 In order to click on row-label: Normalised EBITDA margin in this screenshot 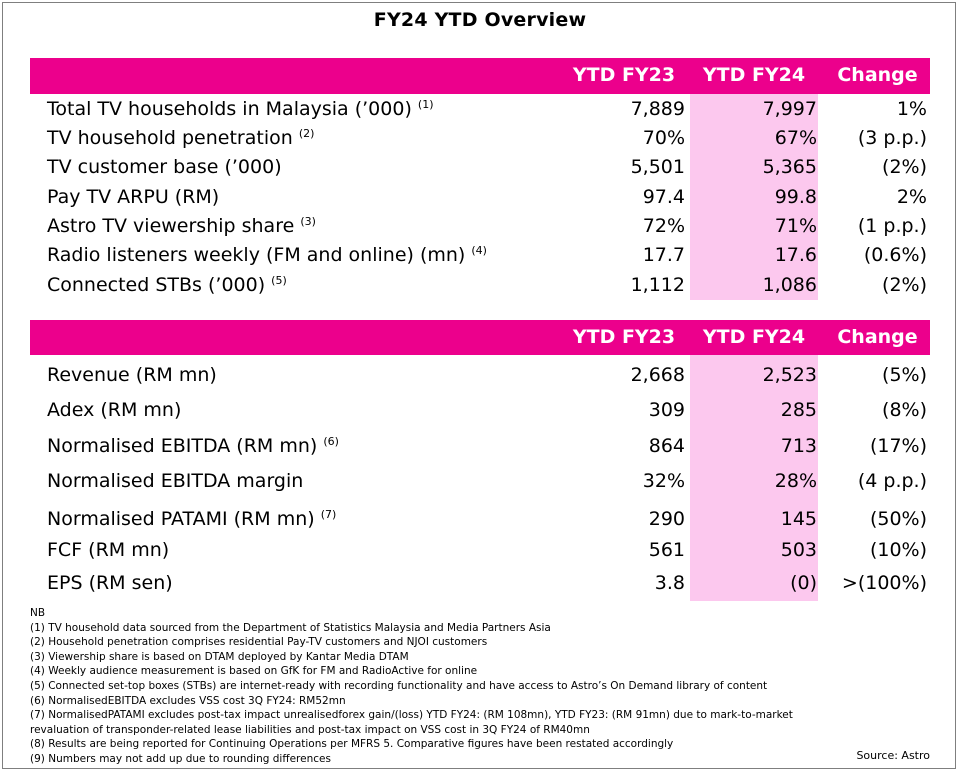, I will do `click(175, 481)`.